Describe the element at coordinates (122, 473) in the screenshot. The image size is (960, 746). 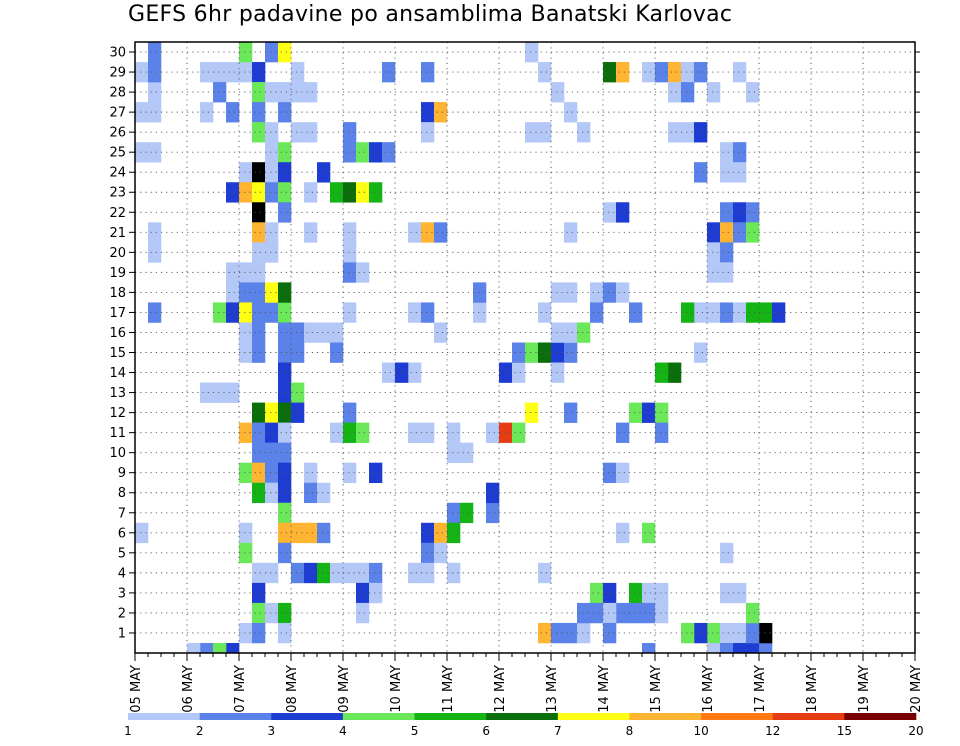
I see `y-tick-label: 9` at that location.